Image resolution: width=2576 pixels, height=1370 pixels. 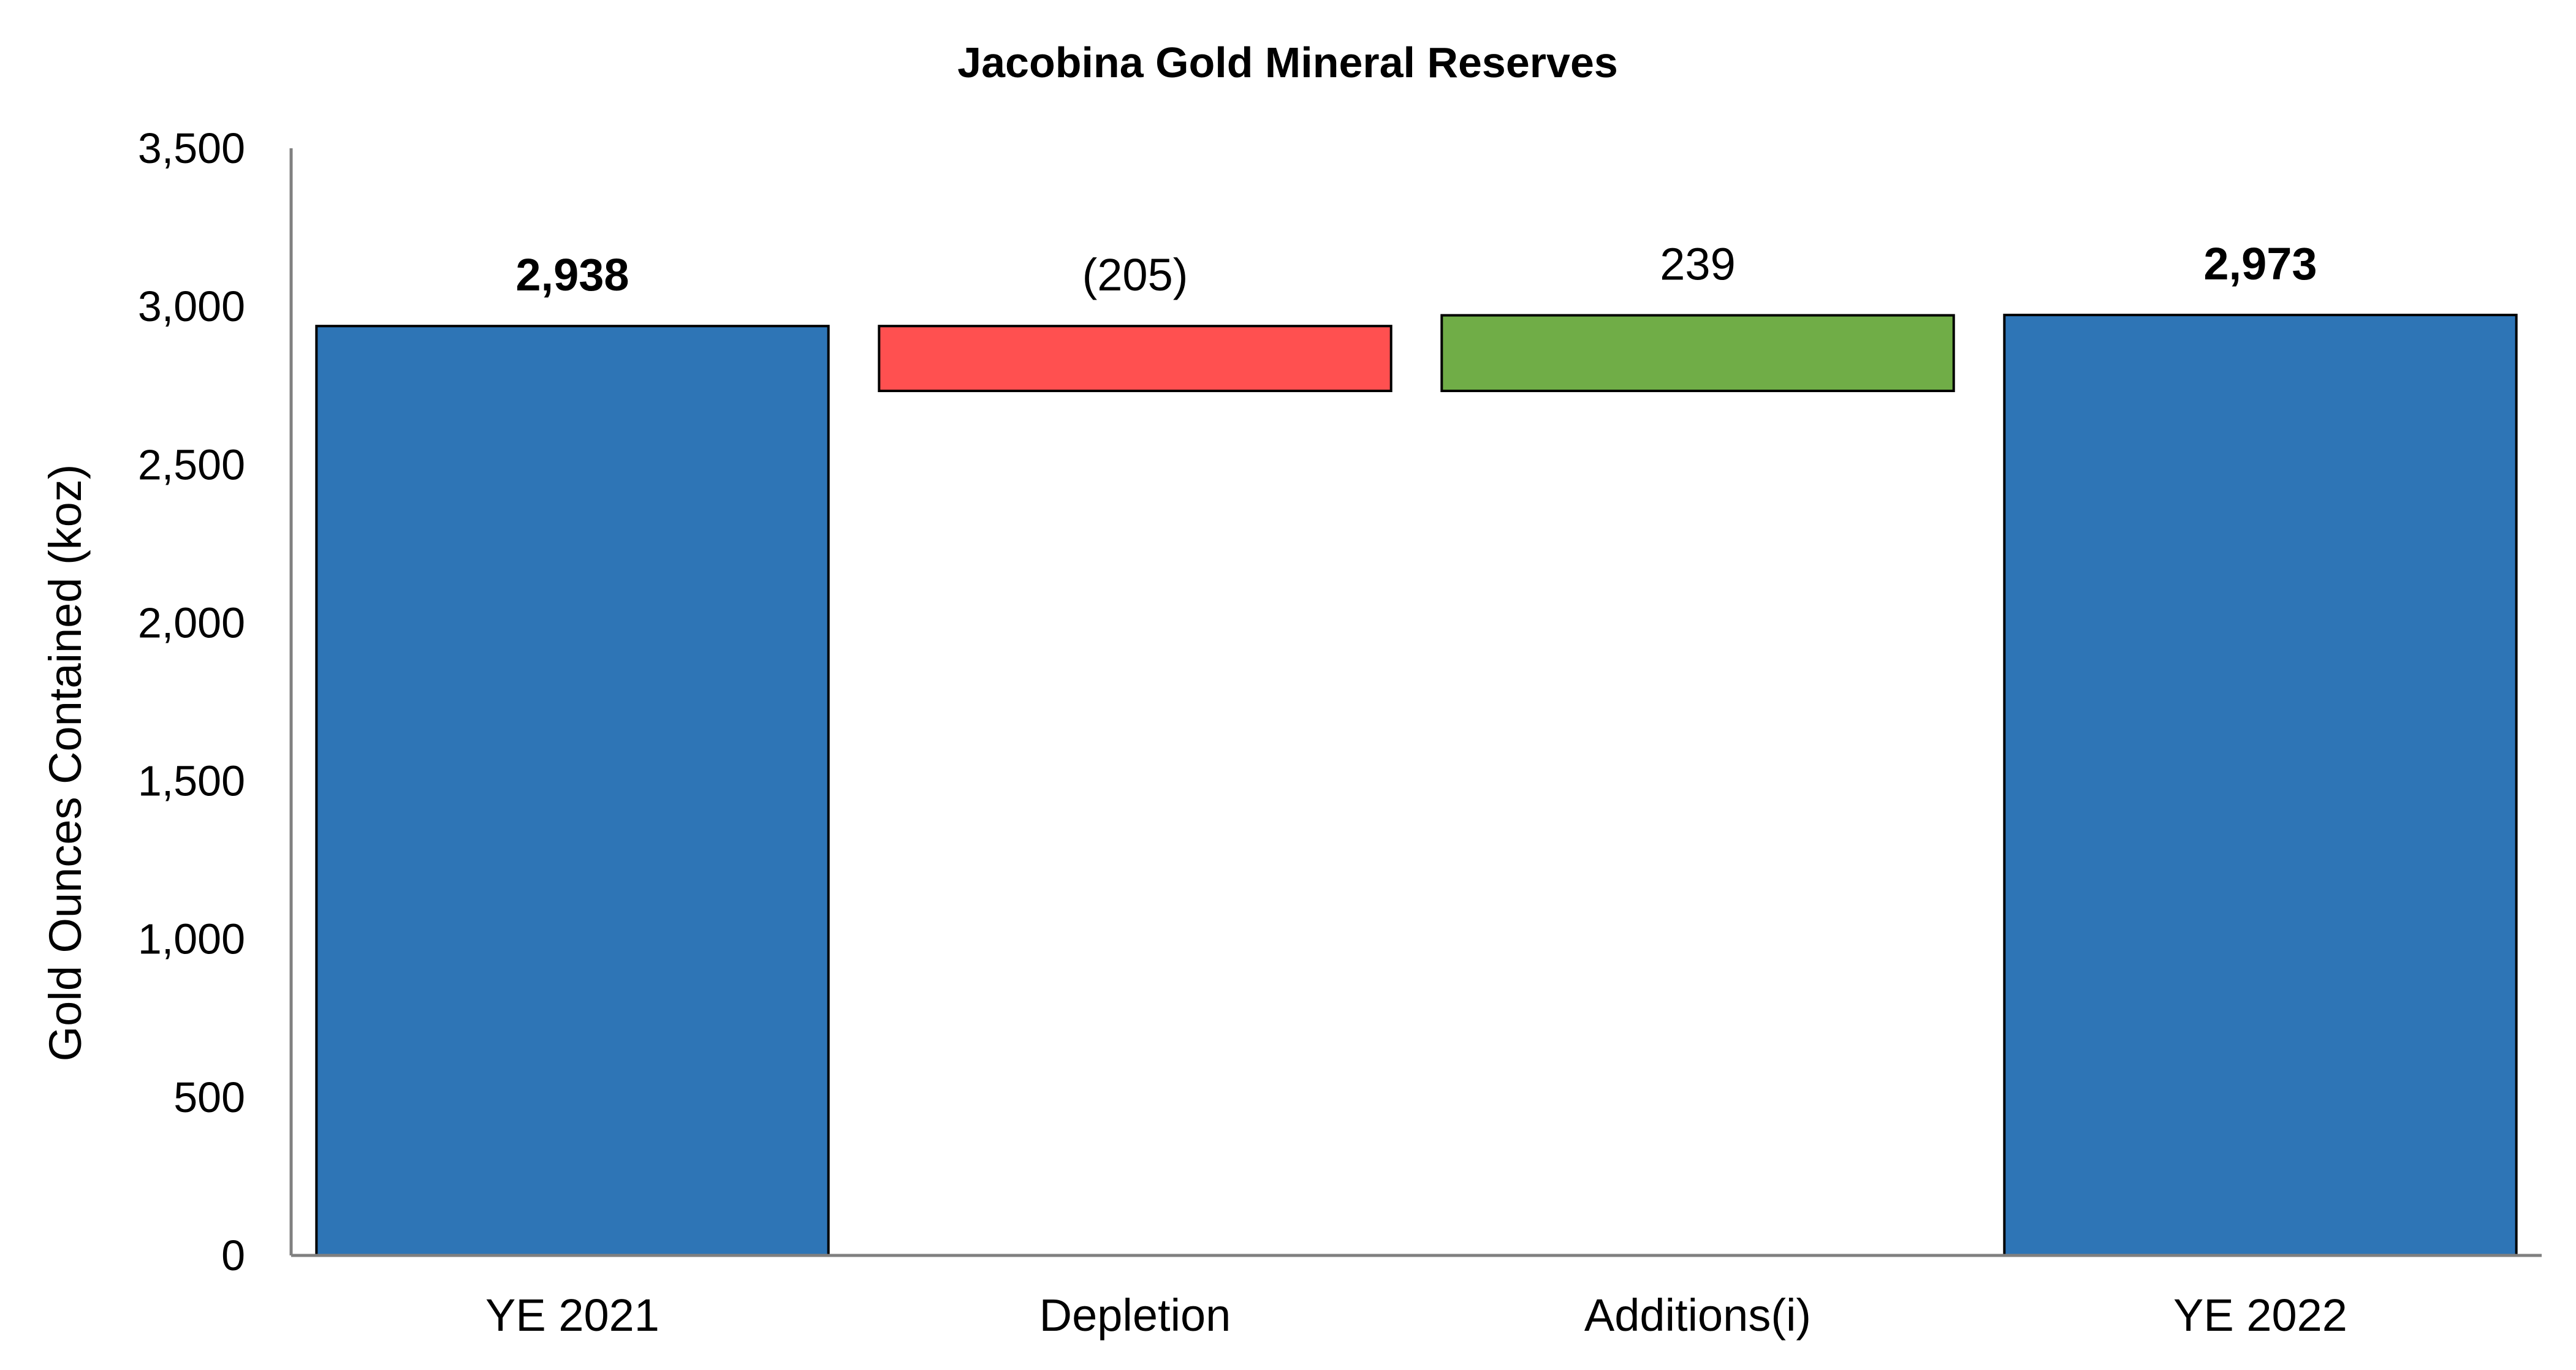 I want to click on data-label: 2,938, so click(x=572, y=274).